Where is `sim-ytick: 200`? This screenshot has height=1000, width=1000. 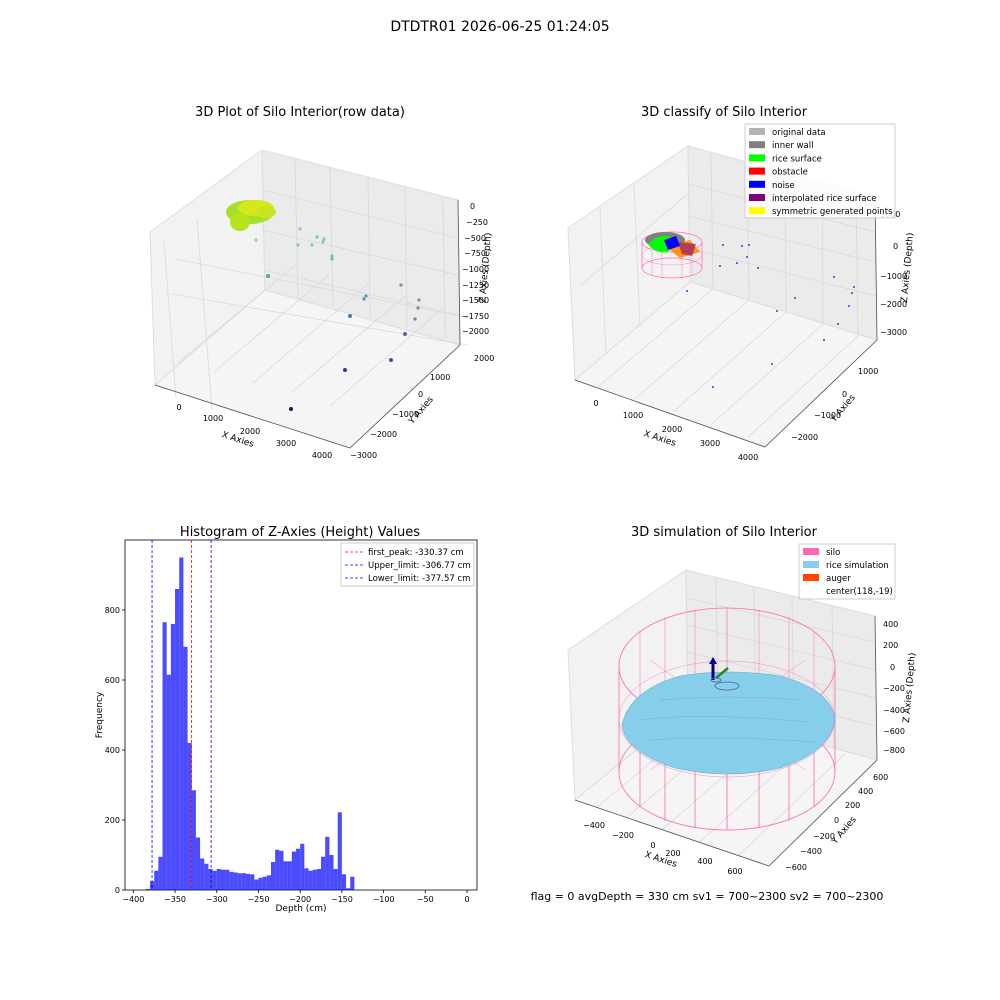 sim-ytick: 200 is located at coordinates (852, 805).